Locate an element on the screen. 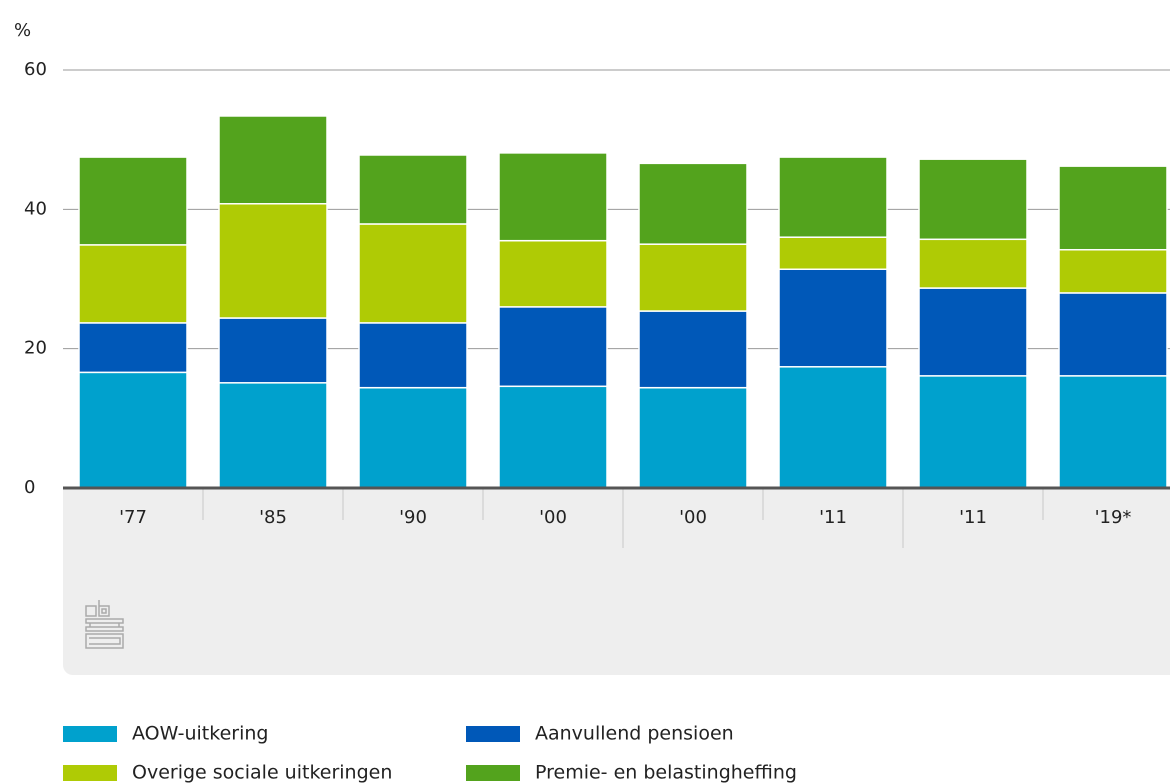 The image size is (1170, 783). legend-label: Aanvullend pensioen is located at coordinates (634, 734).